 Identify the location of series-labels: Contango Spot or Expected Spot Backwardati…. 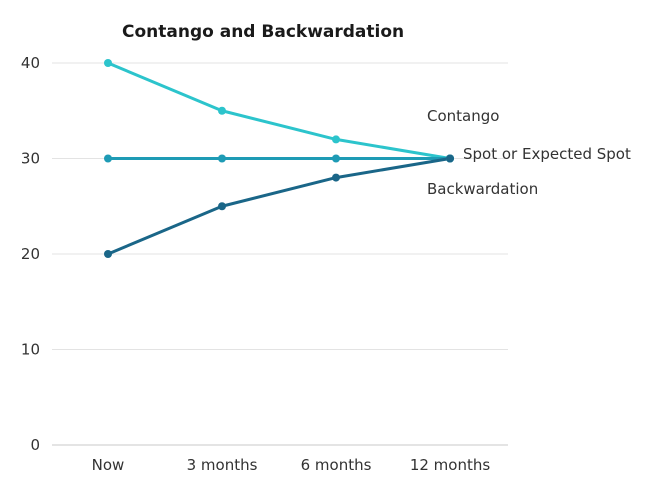
(529, 152).